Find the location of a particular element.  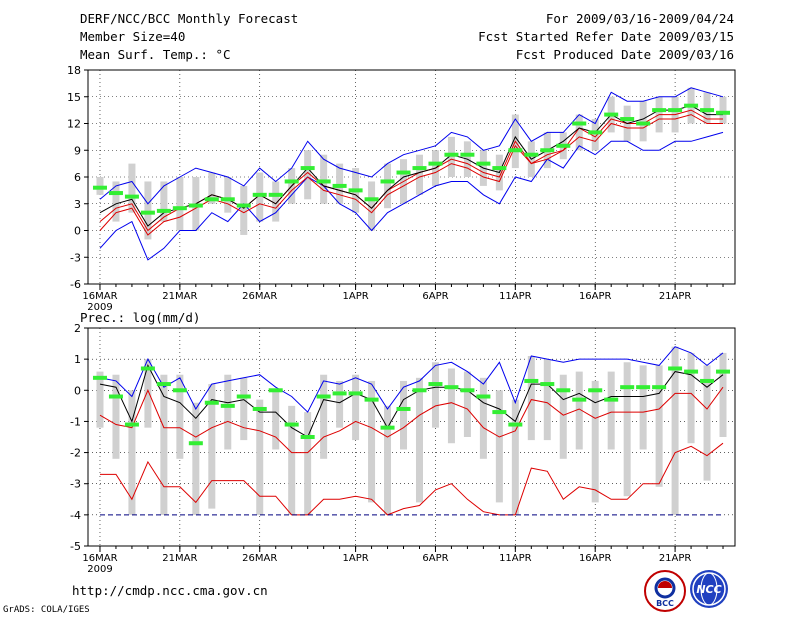

precip-xtick-label-0: 16MAR is located at coordinates (99, 558).